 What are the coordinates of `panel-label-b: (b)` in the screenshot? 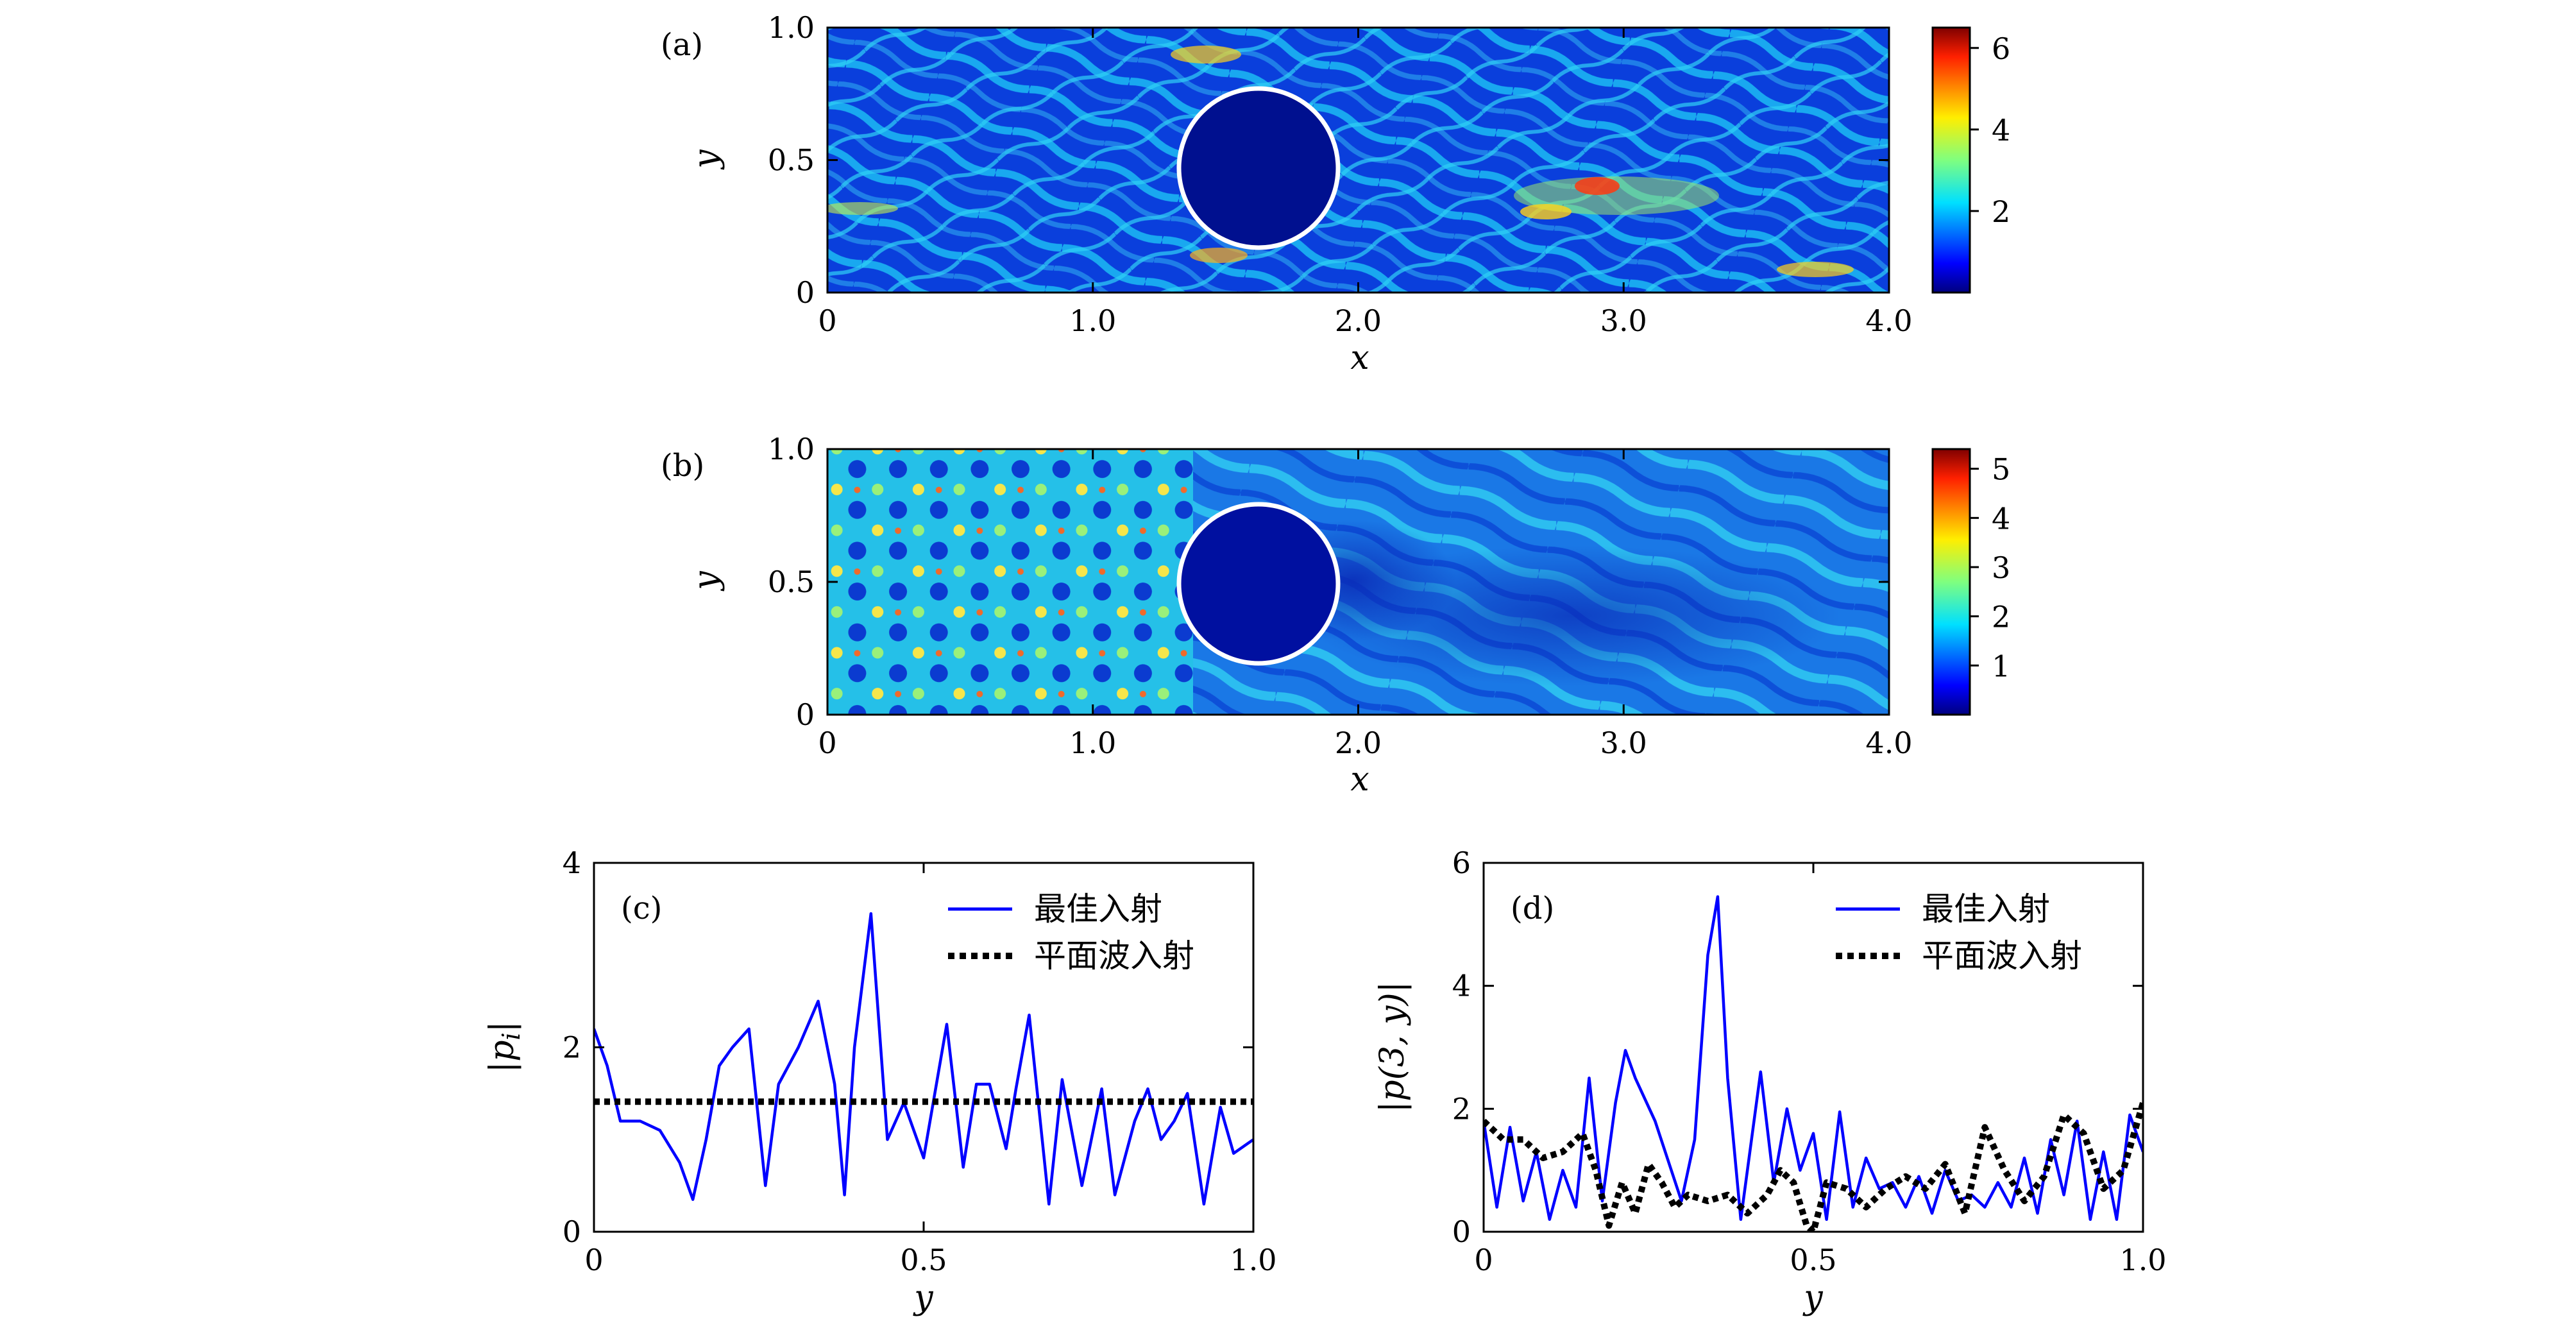 It's located at (682, 466).